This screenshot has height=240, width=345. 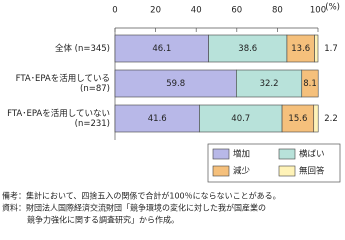 What do you see at coordinates (103, 220) in the screenshot?
I see `note: 競争力強化に関する調査研究」から作成。` at bounding box center [103, 220].